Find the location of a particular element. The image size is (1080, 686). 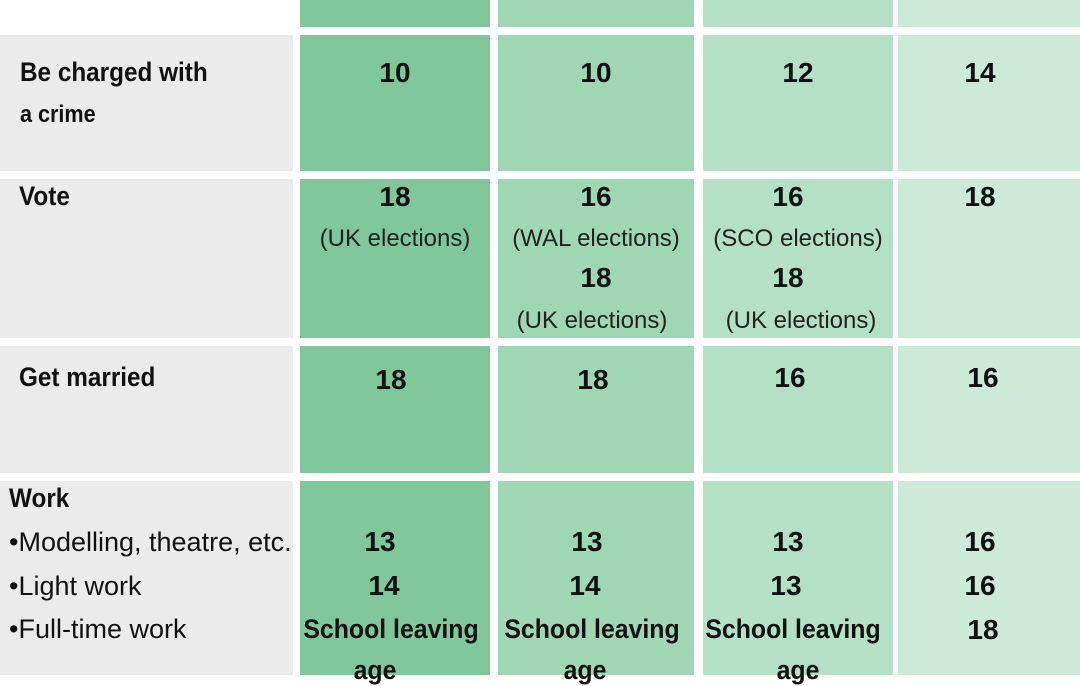

row-work-modelling-2: 13 is located at coordinates (587, 541).